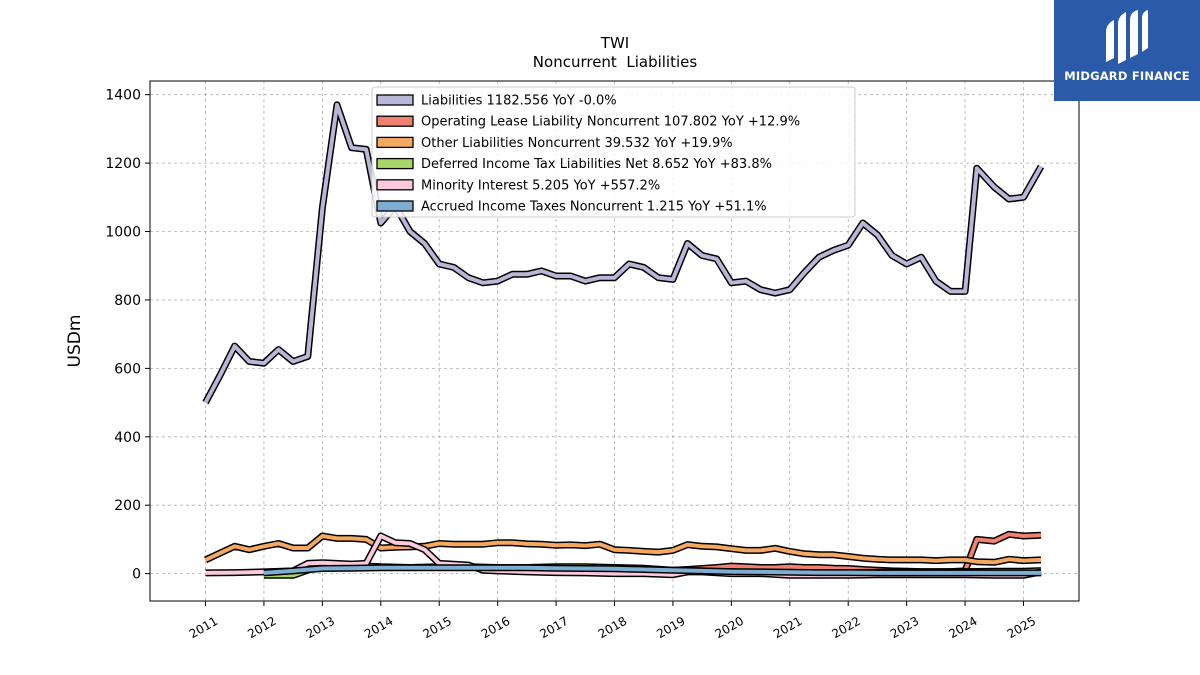 Image resolution: width=1200 pixels, height=675 pixels. Describe the element at coordinates (127, 301) in the screenshot. I see `y-tick-label: 800` at that location.